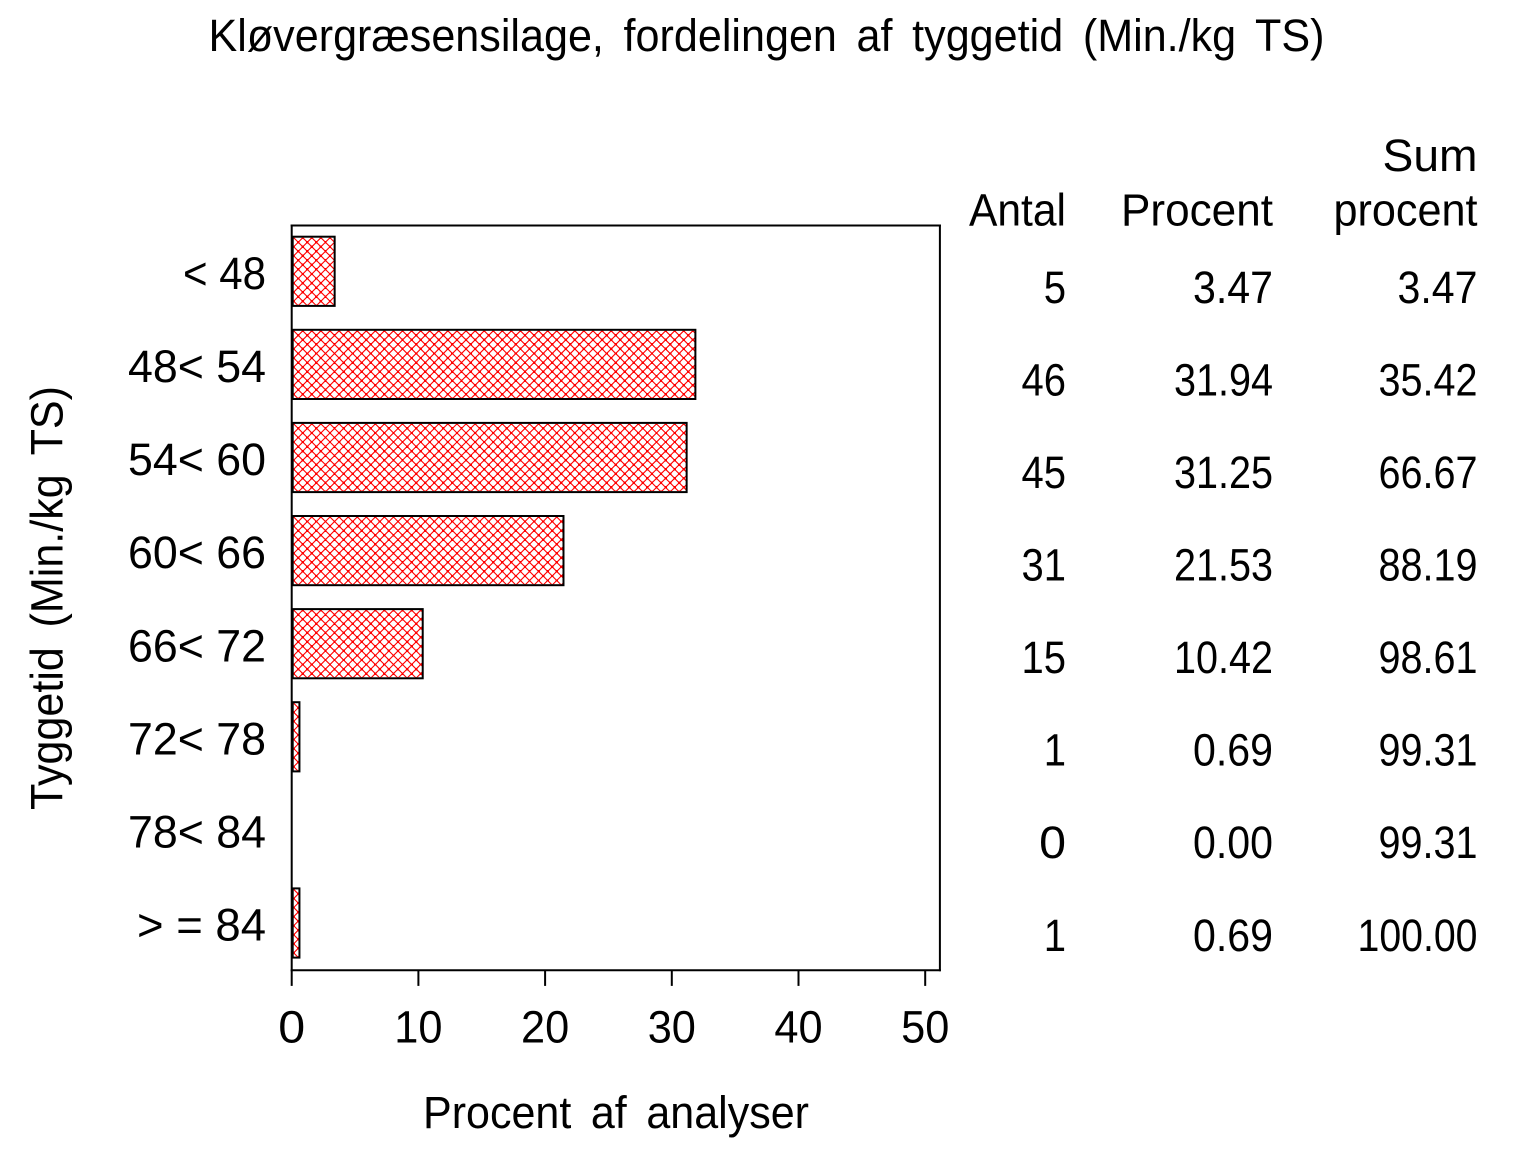 The image size is (1536, 1152). Describe the element at coordinates (197, 552) in the screenshot. I see `svg-text: 60< 66` at that location.